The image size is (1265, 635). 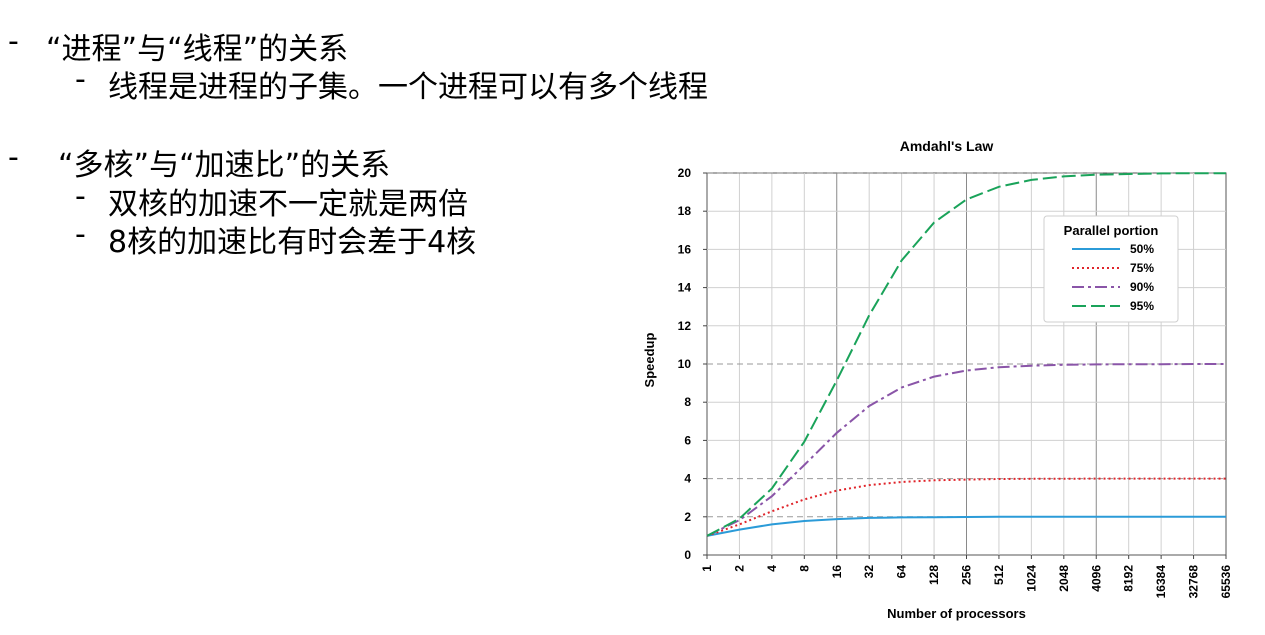 What do you see at coordinates (804, 568) in the screenshot?
I see `x-tick-label: 8` at bounding box center [804, 568].